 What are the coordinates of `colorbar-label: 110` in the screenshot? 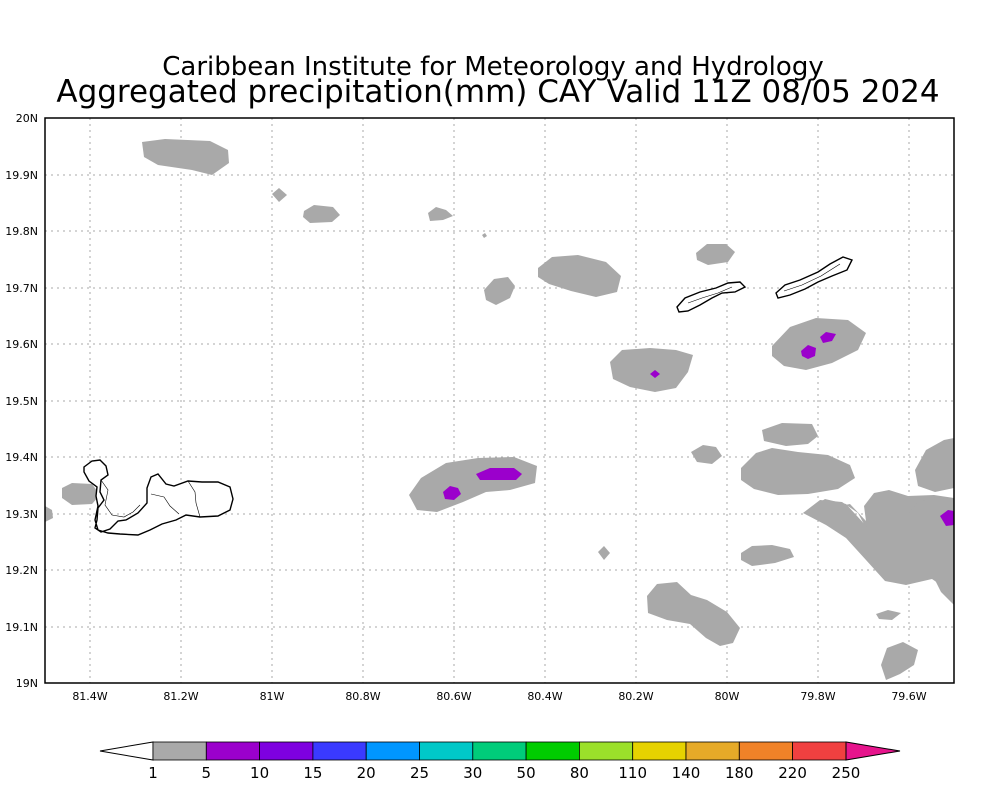 It's located at (632, 773).